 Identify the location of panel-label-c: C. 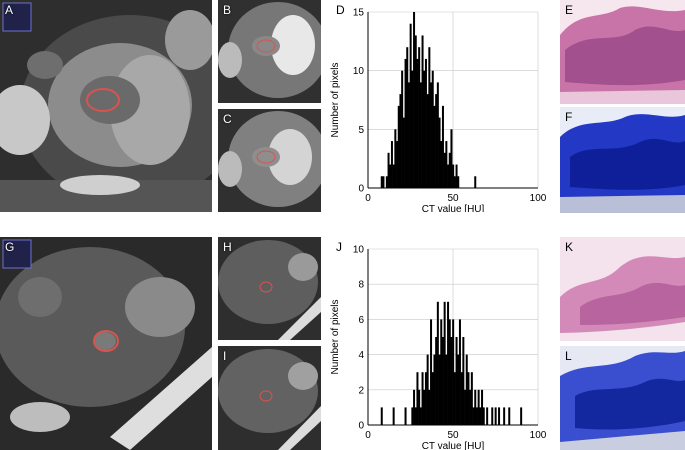
(227, 119).